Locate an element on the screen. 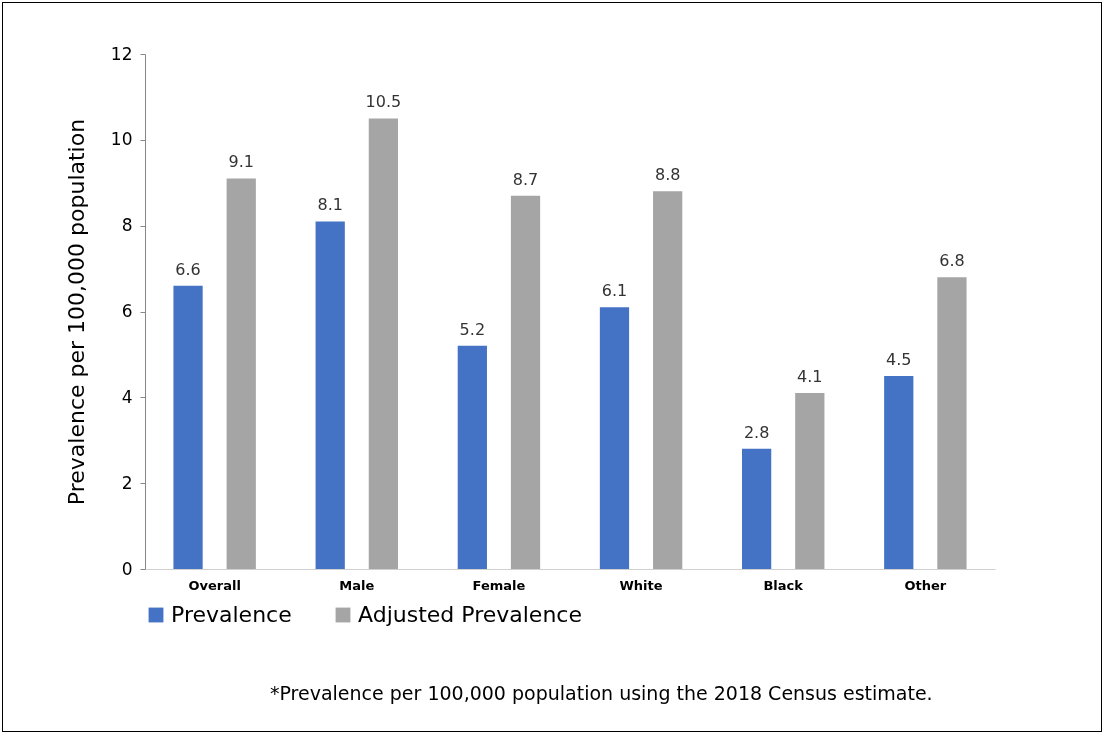  y-tick-label: 4 is located at coordinates (127, 396).